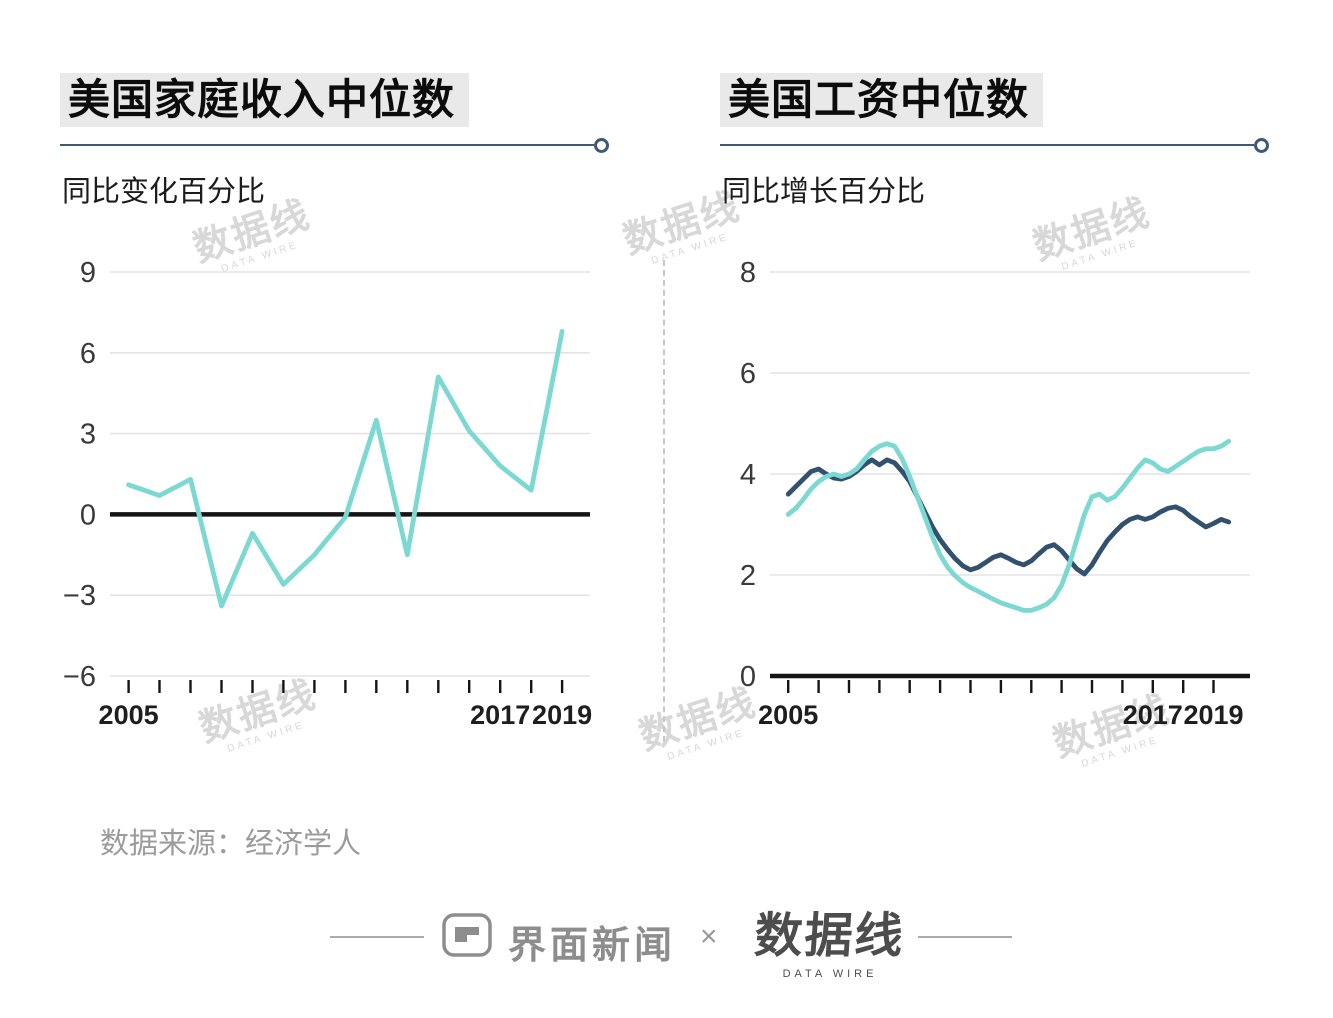 The height and width of the screenshot is (1018, 1333). What do you see at coordinates (882, 100) in the screenshot?
I see `right-chart-title: 美国工资中位数` at bounding box center [882, 100].